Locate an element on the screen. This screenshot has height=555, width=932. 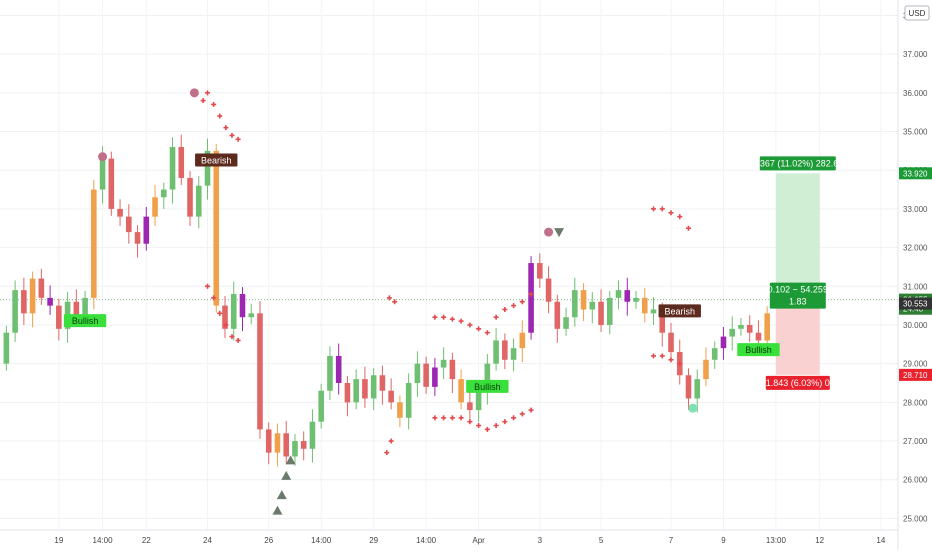
center-label-box is located at coordinates (797, 295).